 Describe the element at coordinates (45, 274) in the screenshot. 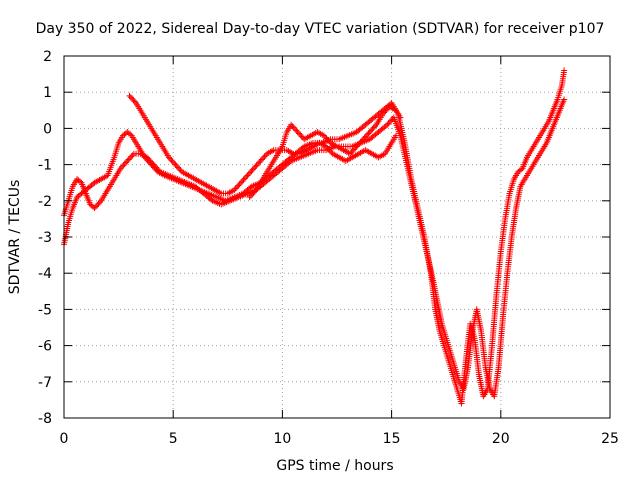

I see `y-tick-label: -4` at that location.